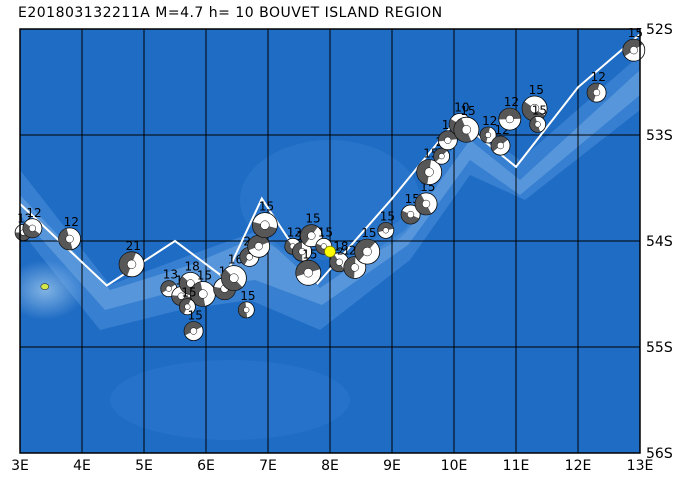 The height and width of the screenshot is (483, 689). What do you see at coordinates (52, 290) in the screenshot?
I see `shelf-west` at bounding box center [52, 290].